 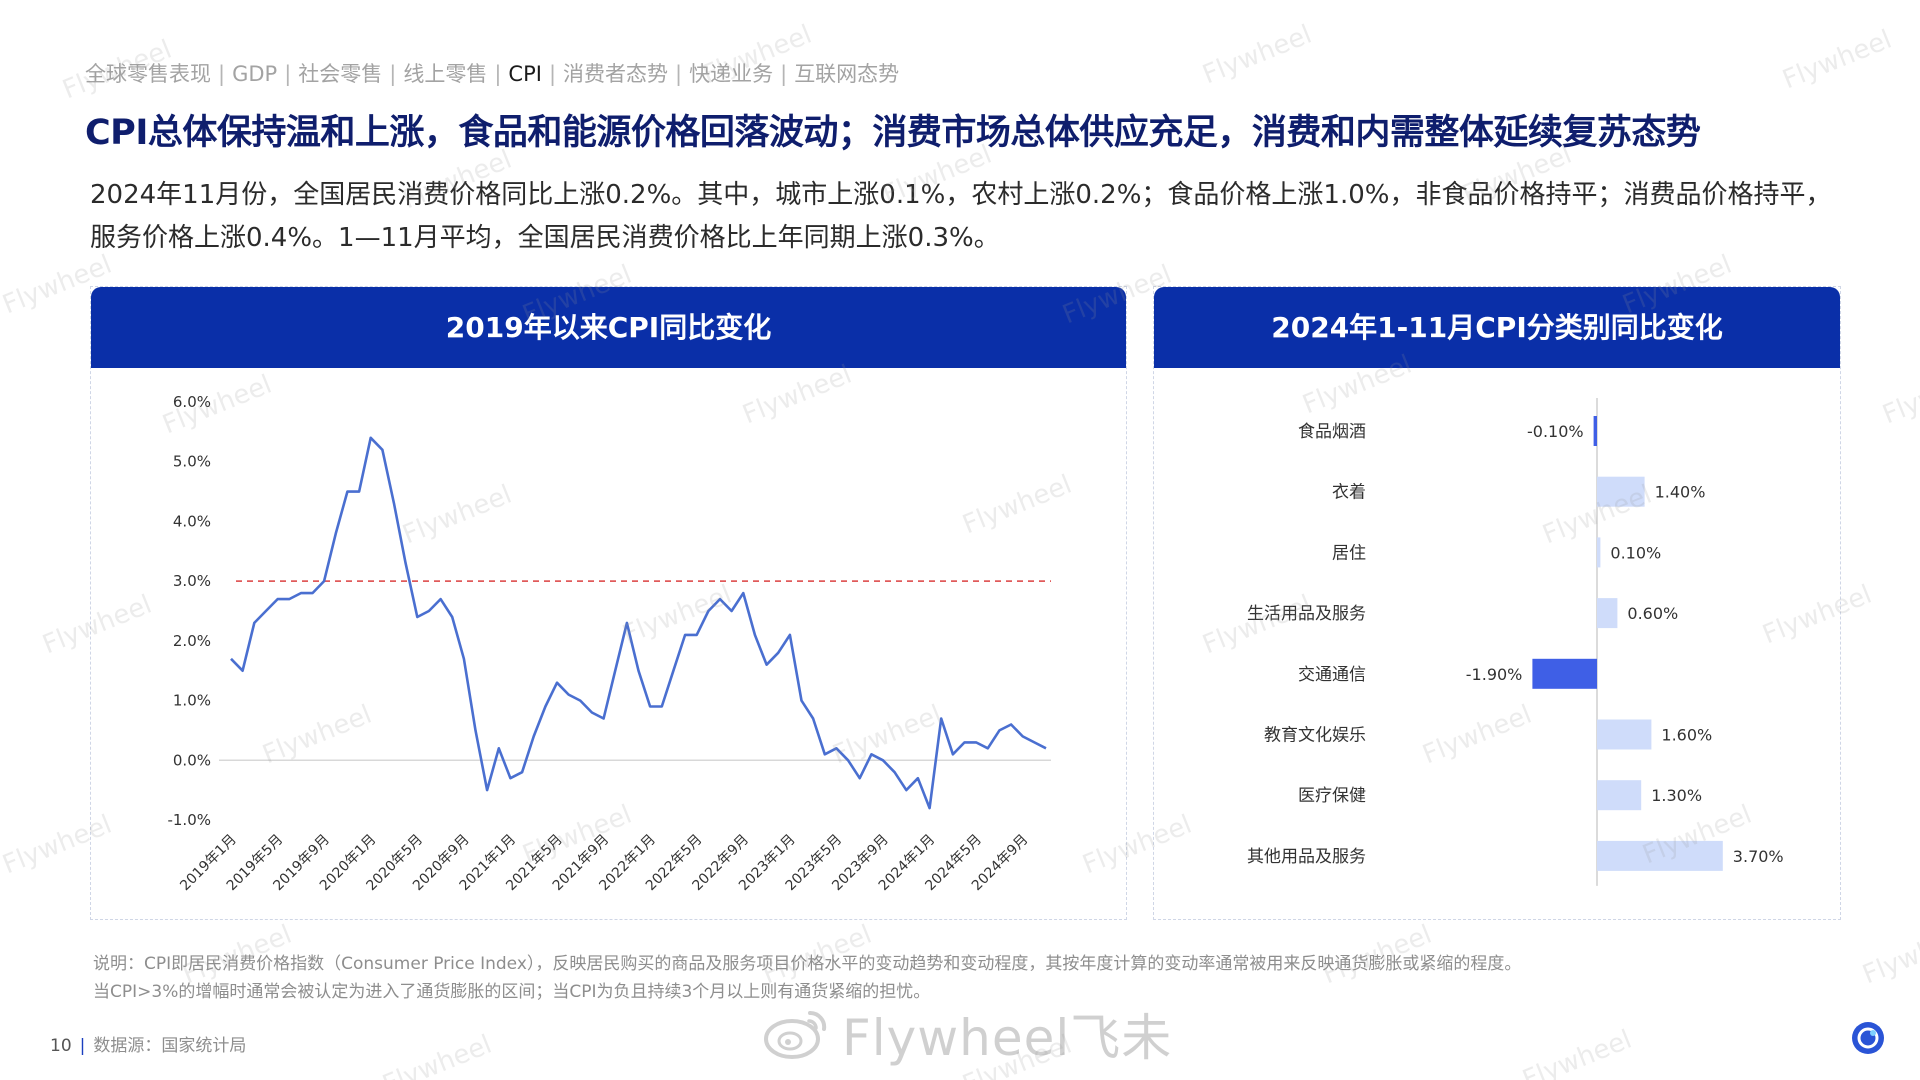 What do you see at coordinates (1332, 796) in the screenshot?
I see `category-label: 医疗保健` at bounding box center [1332, 796].